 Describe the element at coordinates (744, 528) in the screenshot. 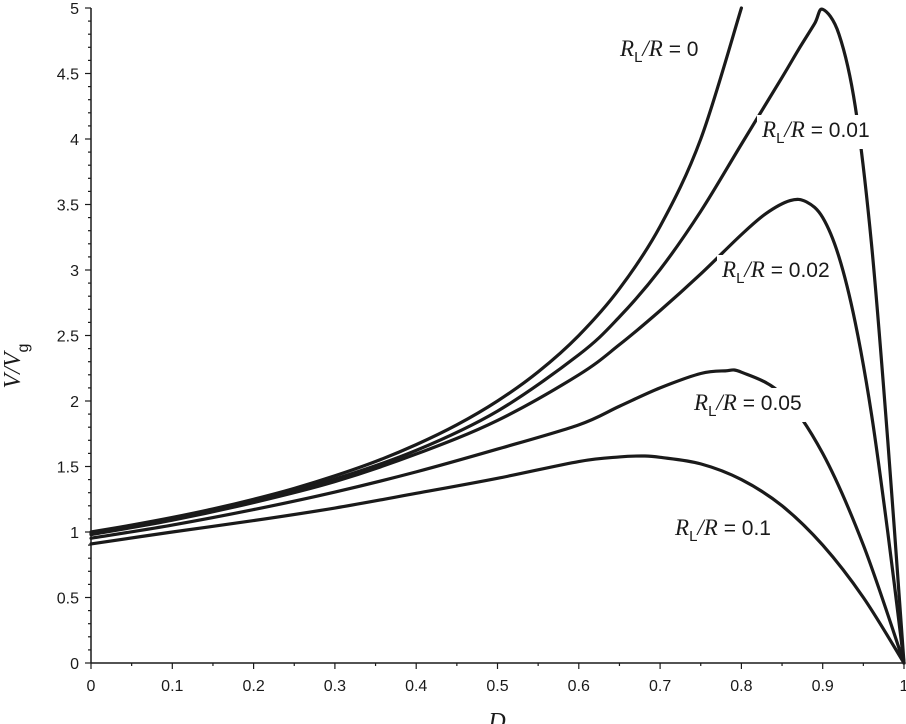

I see `series-label-value: = 0.1` at that location.